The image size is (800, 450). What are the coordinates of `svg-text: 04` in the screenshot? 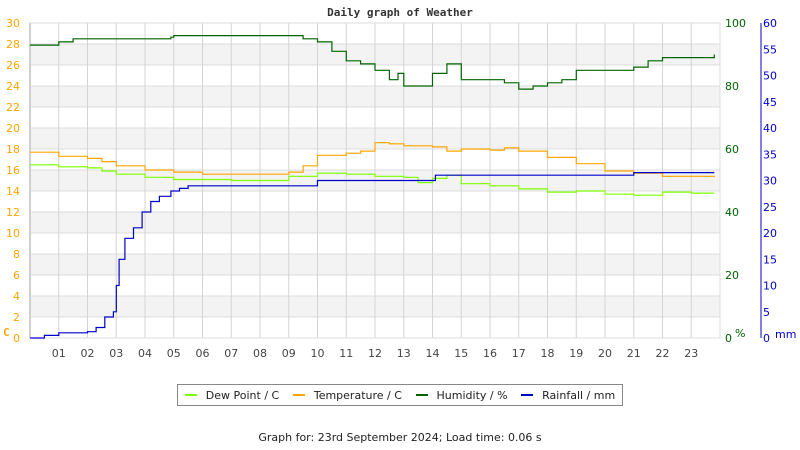 It's located at (145, 353).